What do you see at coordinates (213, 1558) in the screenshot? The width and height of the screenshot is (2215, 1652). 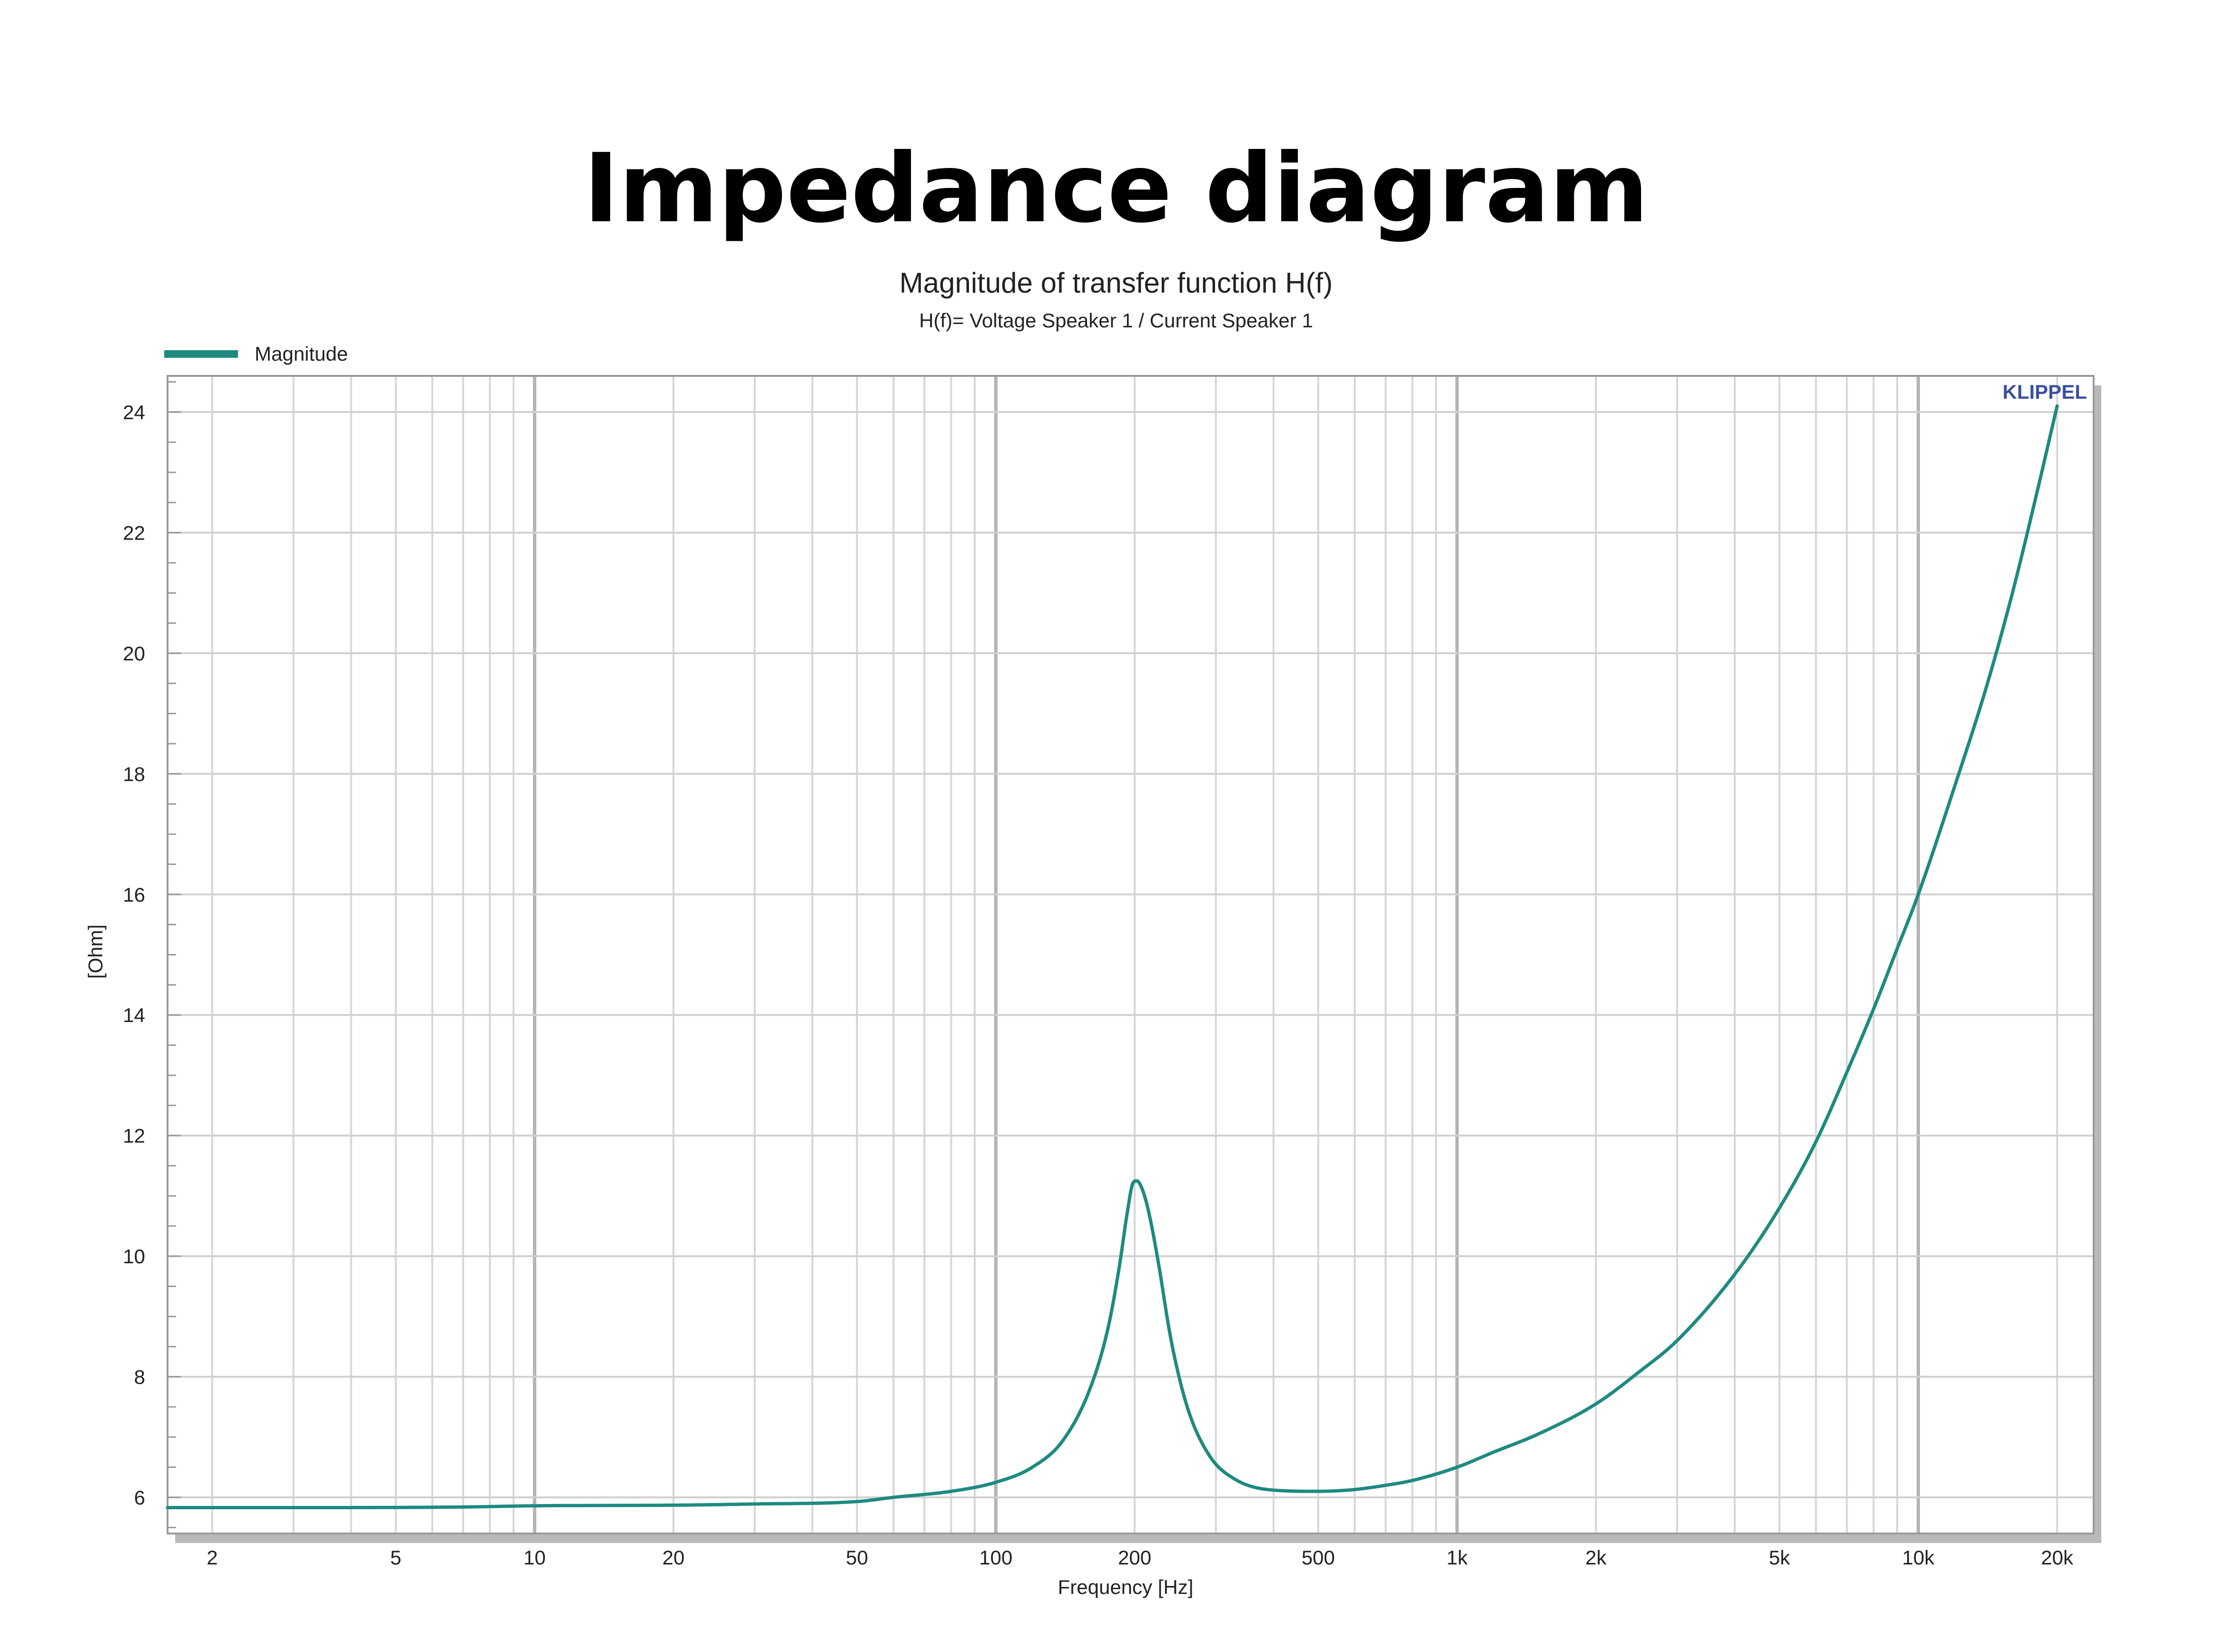 I see `x-tick-label: 2` at bounding box center [213, 1558].